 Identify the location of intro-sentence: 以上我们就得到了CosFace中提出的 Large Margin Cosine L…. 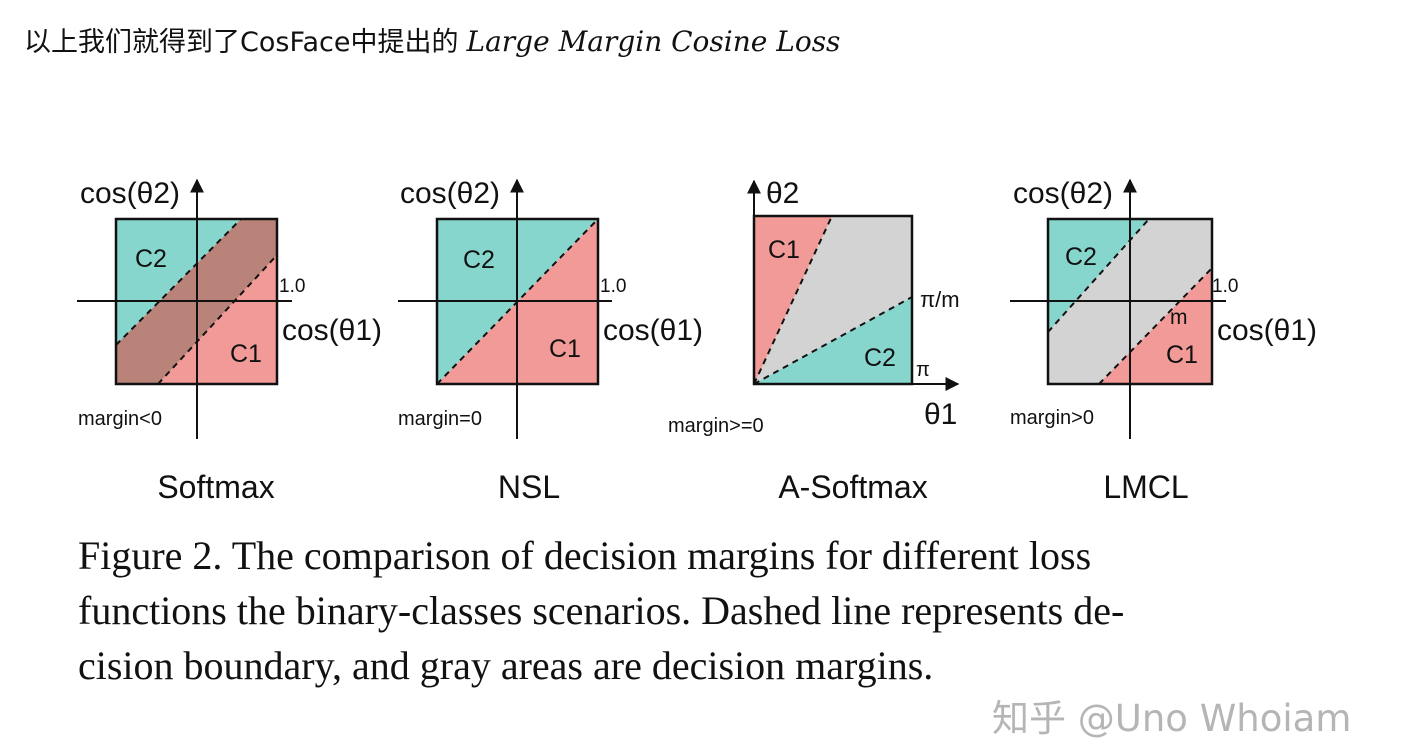
(432, 42).